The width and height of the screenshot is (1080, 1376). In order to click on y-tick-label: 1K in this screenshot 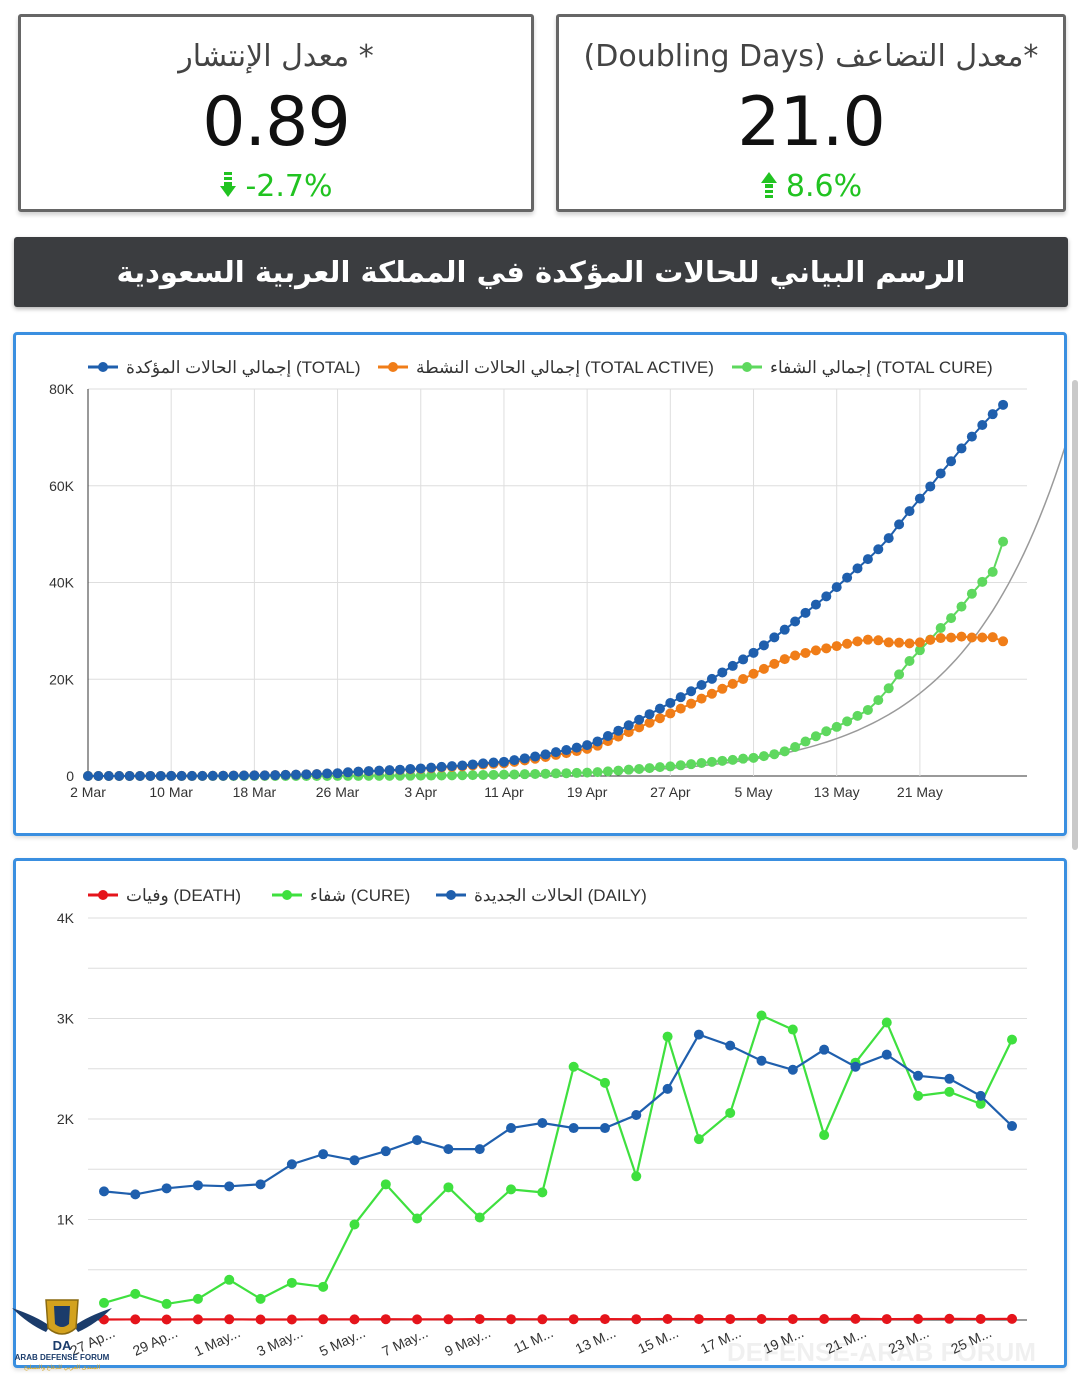, I will do `click(66, 1220)`.